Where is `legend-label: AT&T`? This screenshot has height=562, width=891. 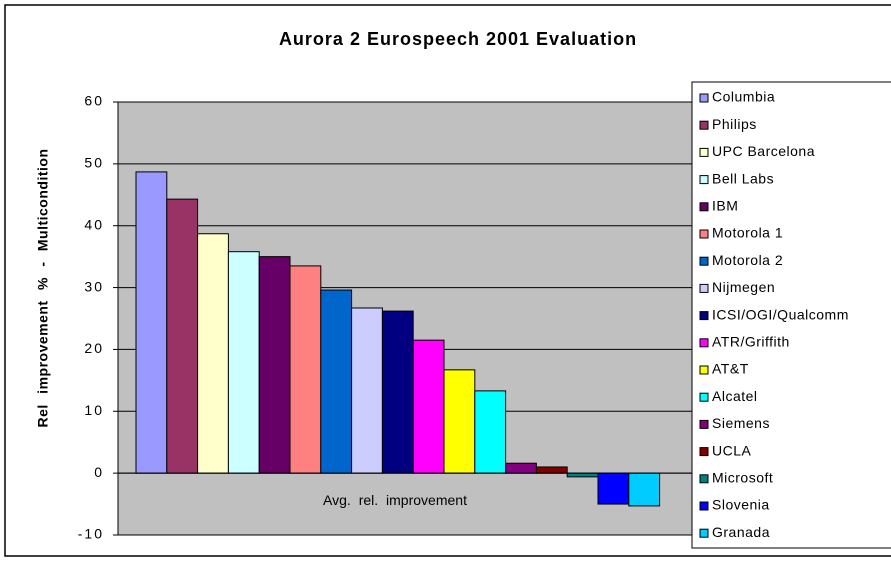
legend-label: AT&T is located at coordinates (730, 369).